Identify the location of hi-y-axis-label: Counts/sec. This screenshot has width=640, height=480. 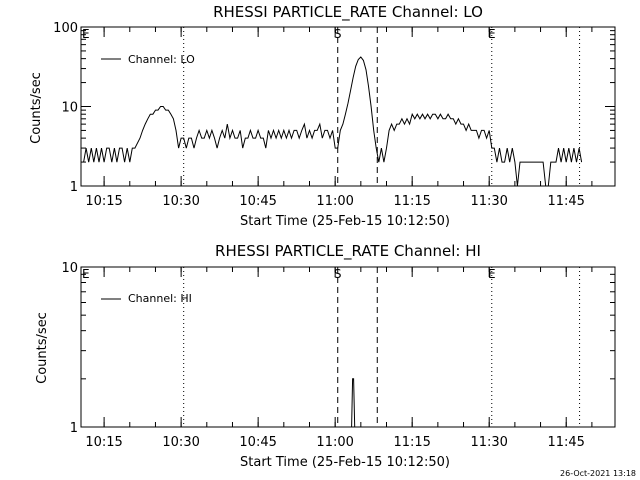
(42, 348).